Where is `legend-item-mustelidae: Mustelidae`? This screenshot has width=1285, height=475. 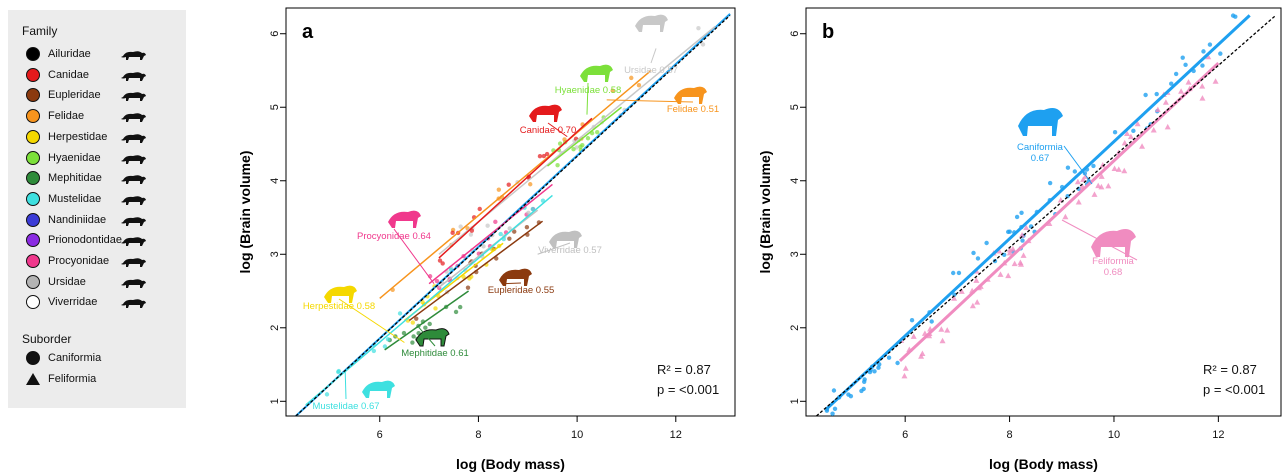
legend-item-mustelidae: Mustelidae is located at coordinates (87, 199).